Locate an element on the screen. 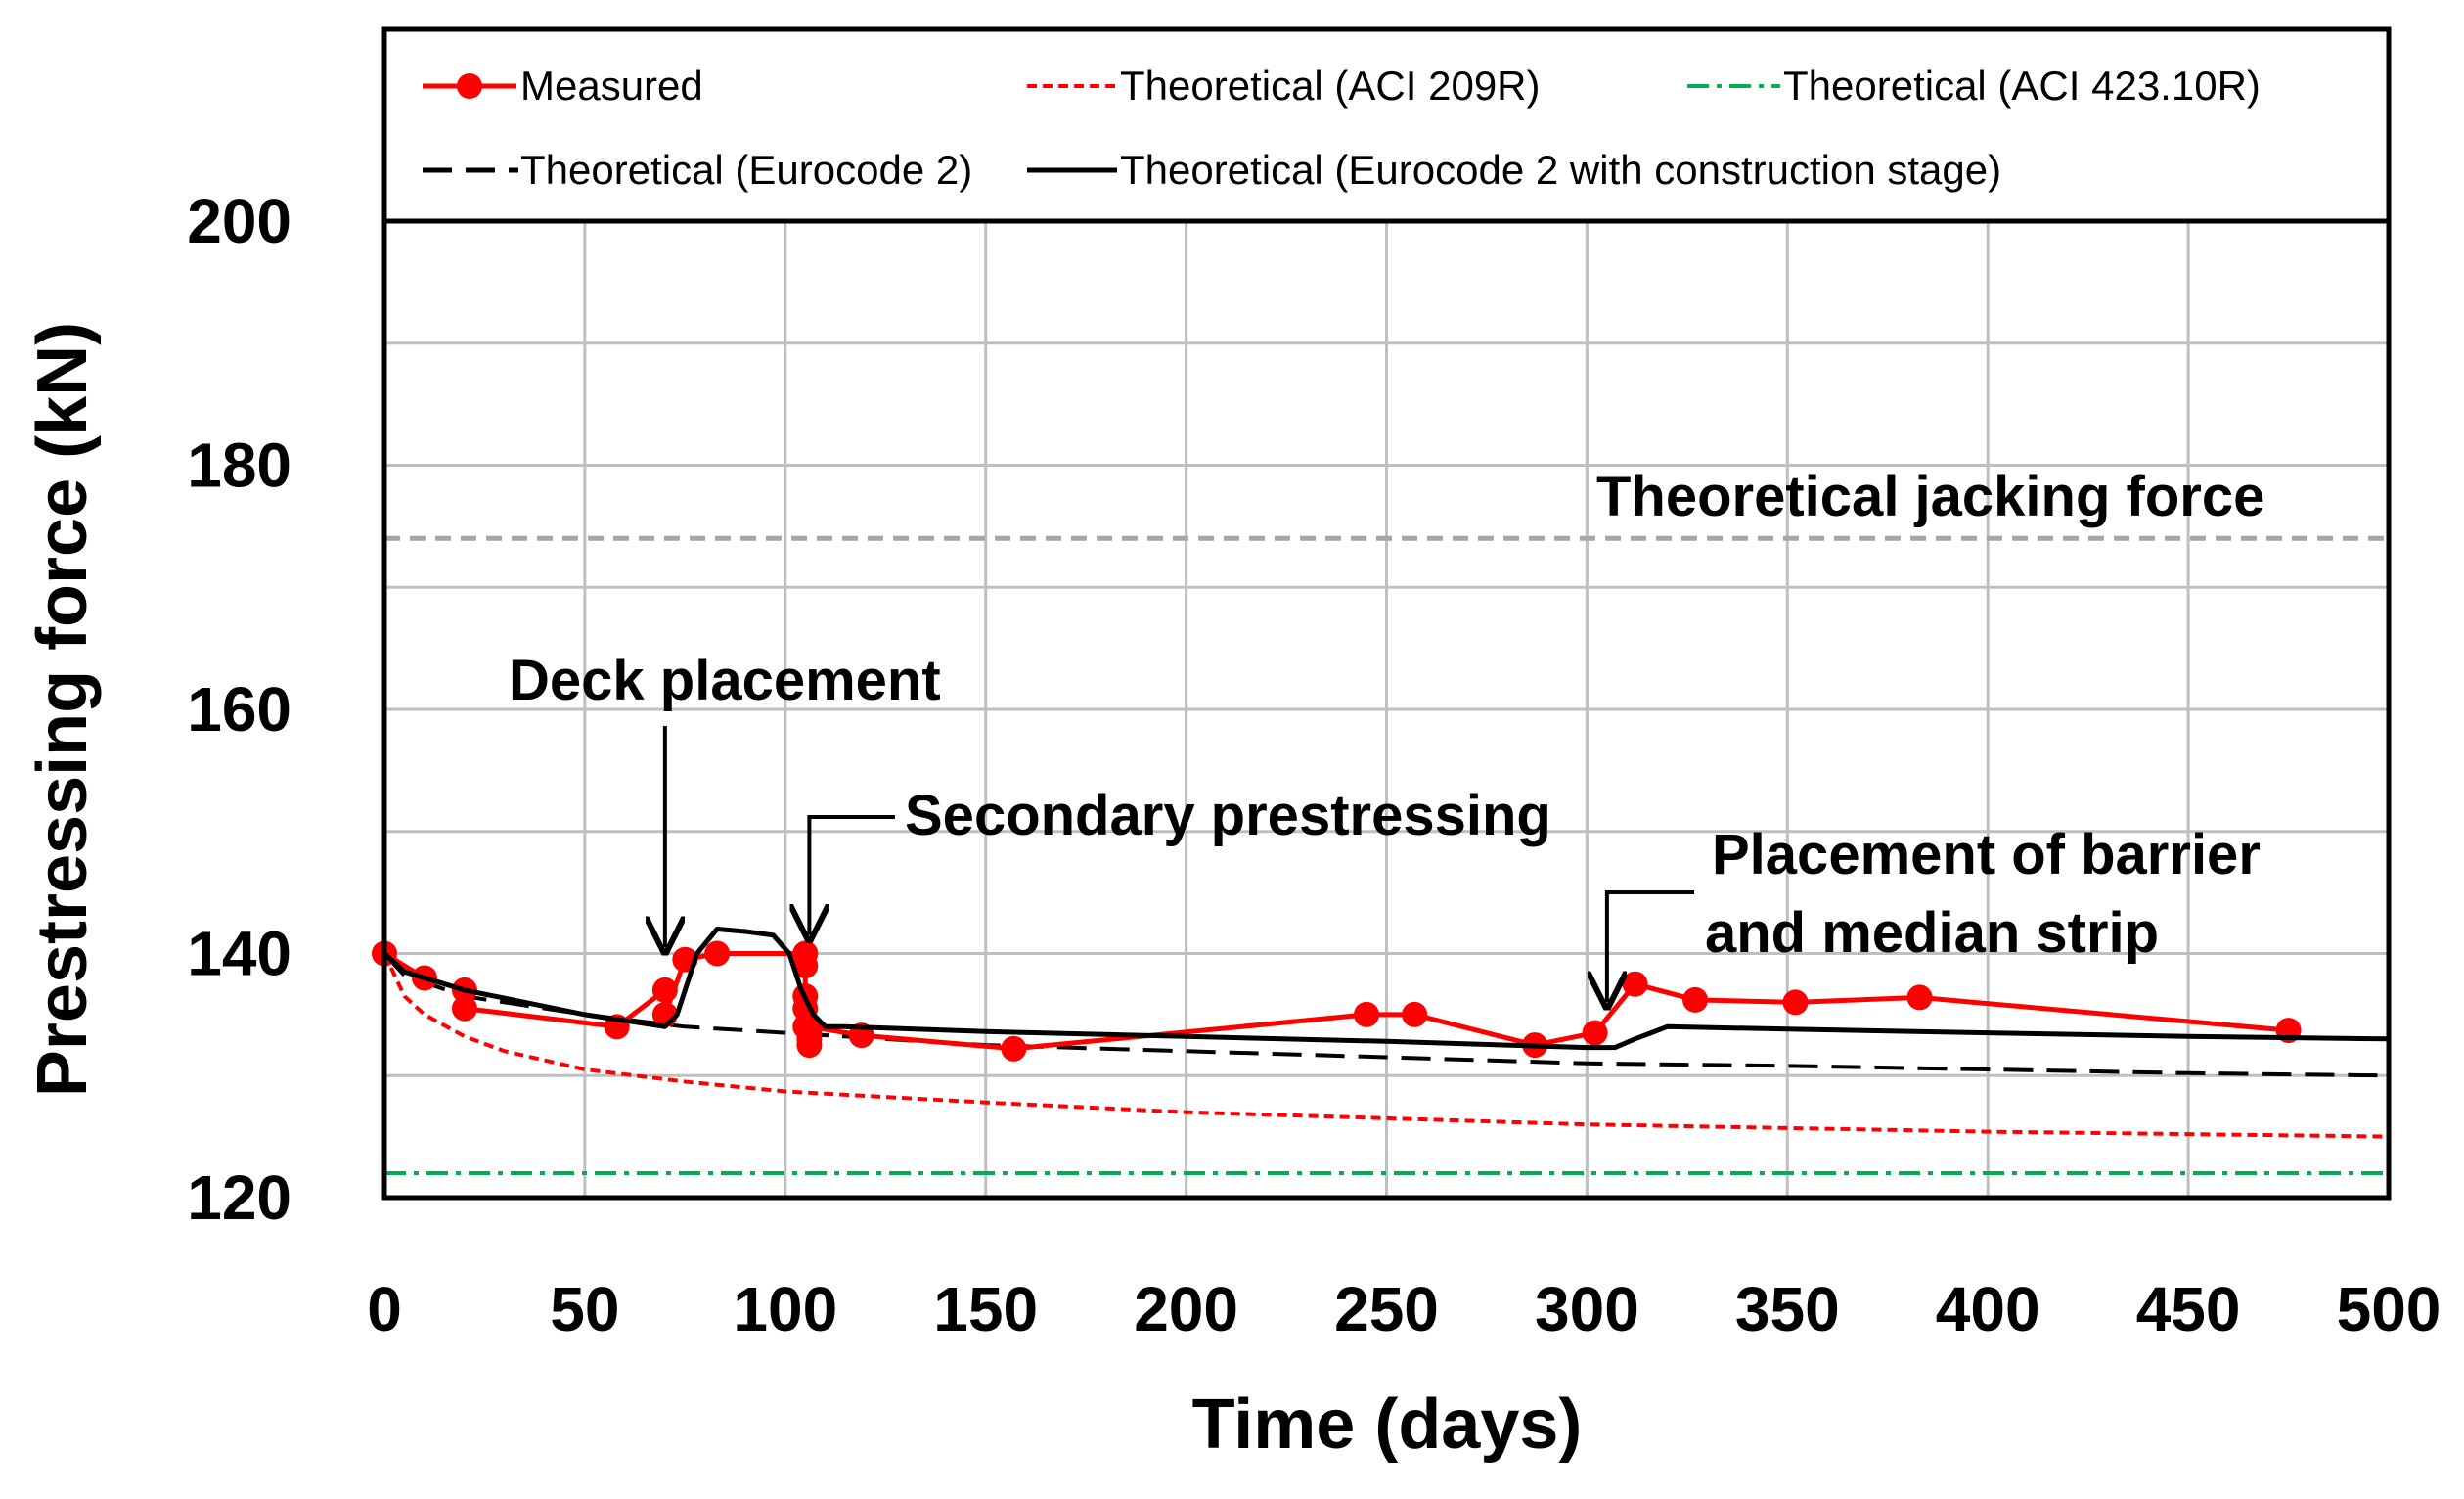 Image resolution: width=2464 pixels, height=1499 pixels. annotation-secondary-prestressing: Secondary prestressing is located at coordinates (1228, 815).